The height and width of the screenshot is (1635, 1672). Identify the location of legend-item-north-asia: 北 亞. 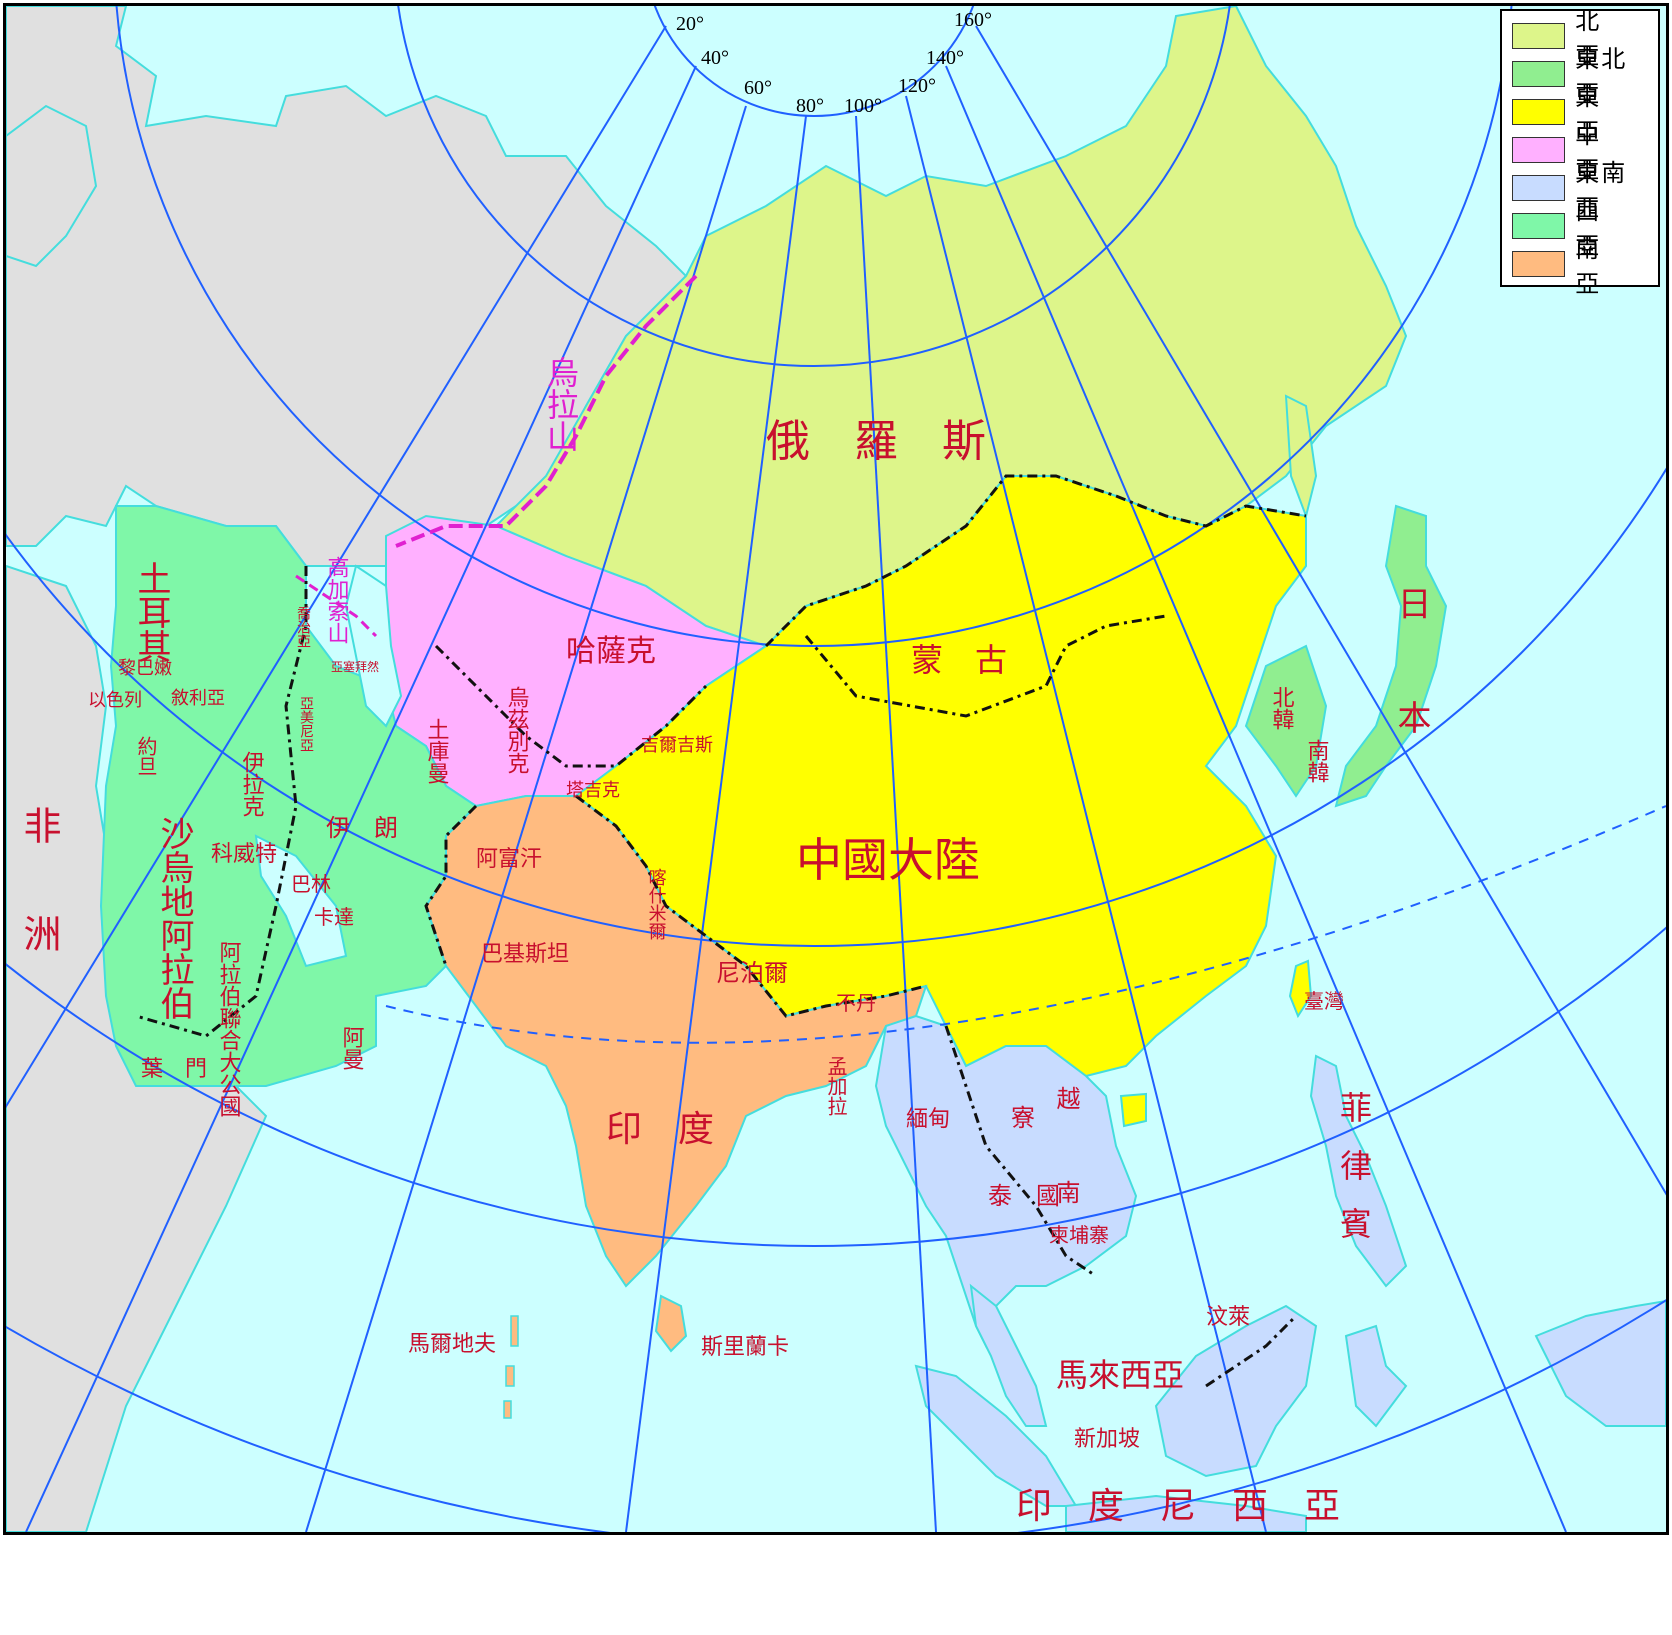
(1582, 38).